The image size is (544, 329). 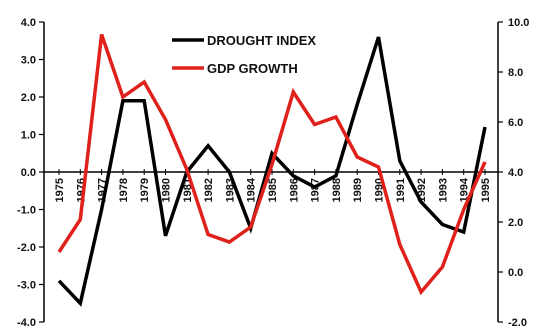 What do you see at coordinates (252, 68) in the screenshot?
I see `legend-label-1: GDP GROWTH` at bounding box center [252, 68].